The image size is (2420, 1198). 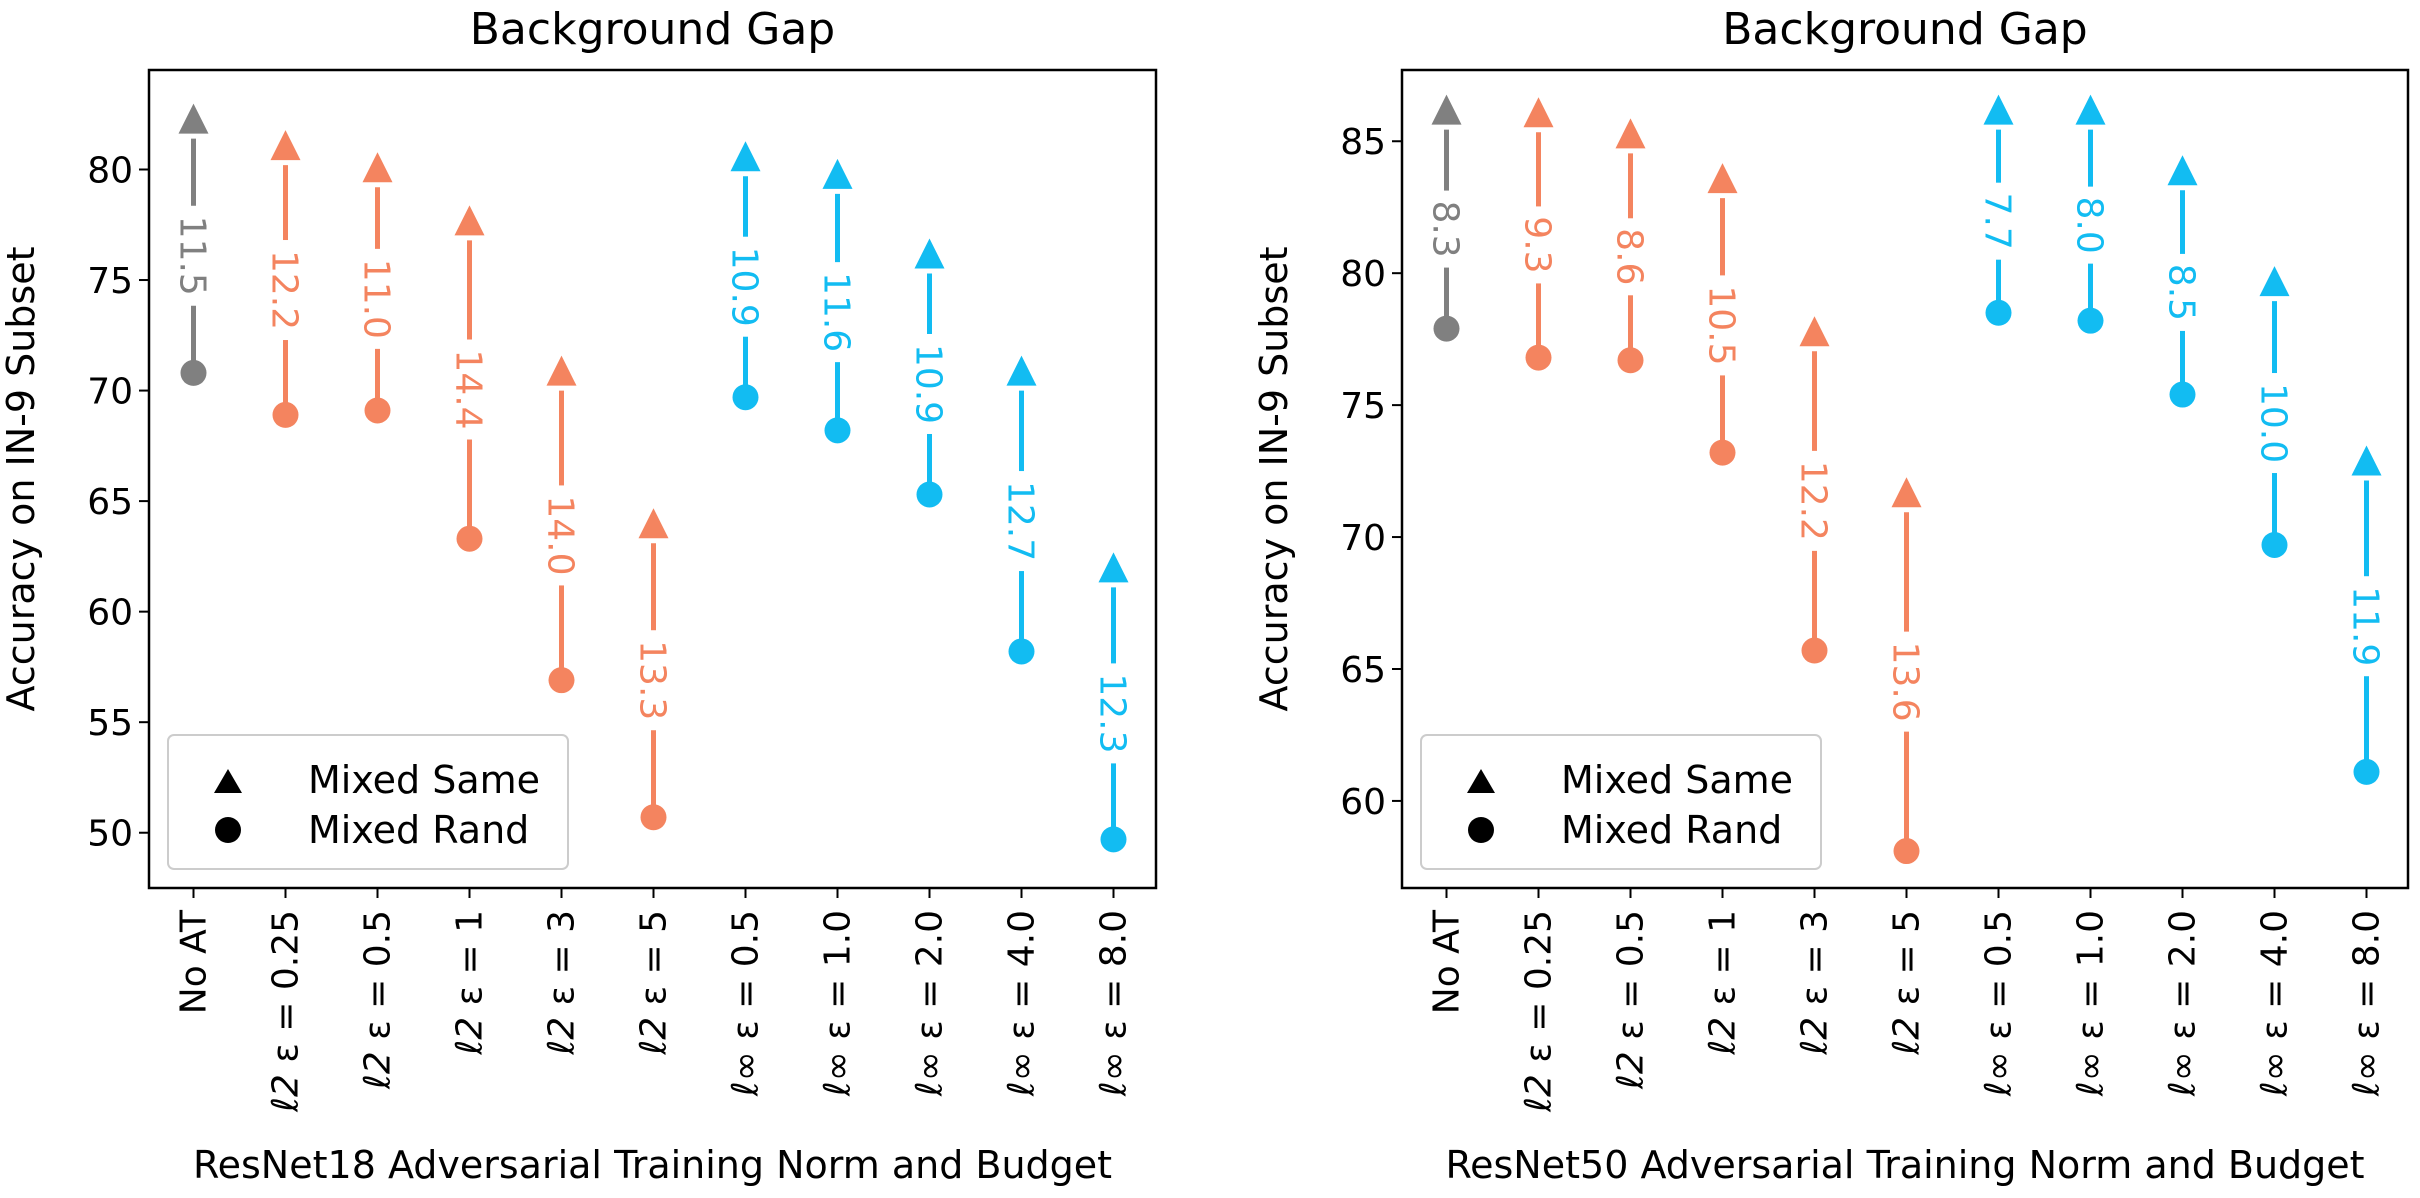 I want to click on gap-label: 11.5, so click(x=192, y=256).